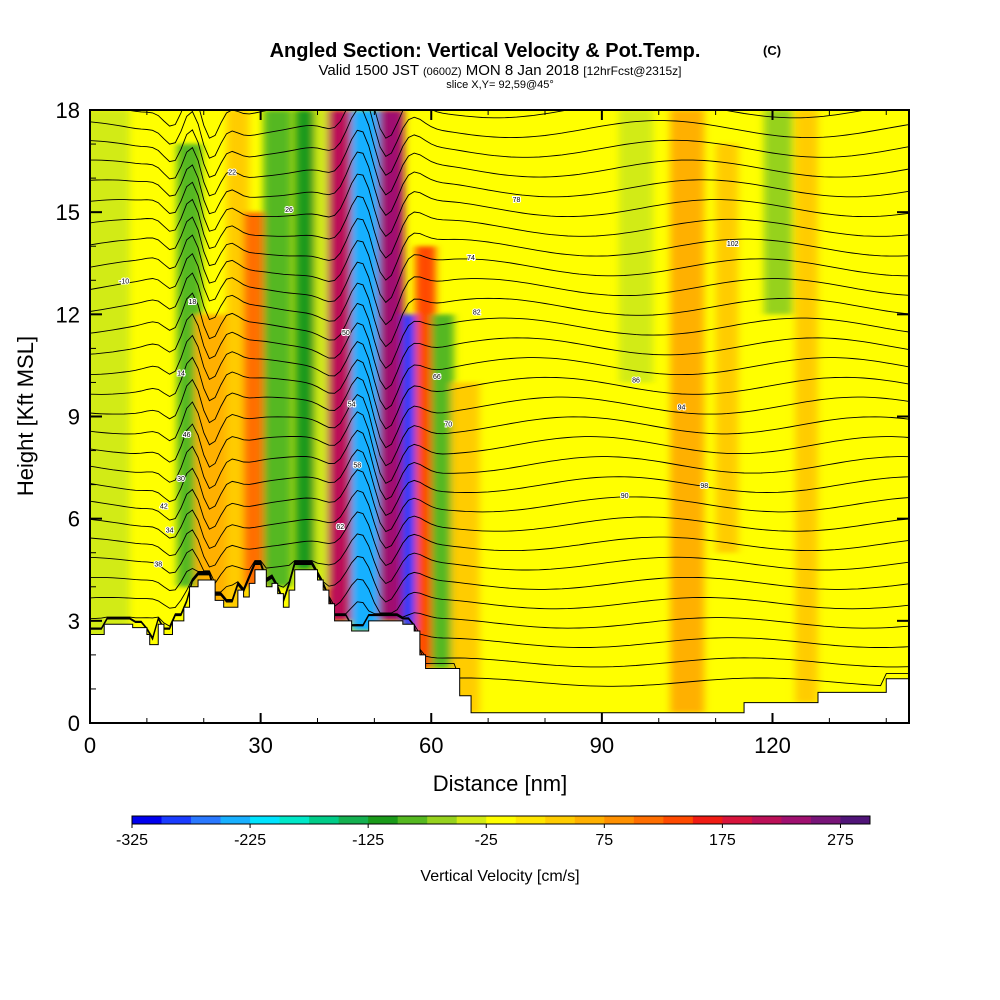  What do you see at coordinates (68, 314) in the screenshot?
I see `y-tick-label-4: 12` at bounding box center [68, 314].